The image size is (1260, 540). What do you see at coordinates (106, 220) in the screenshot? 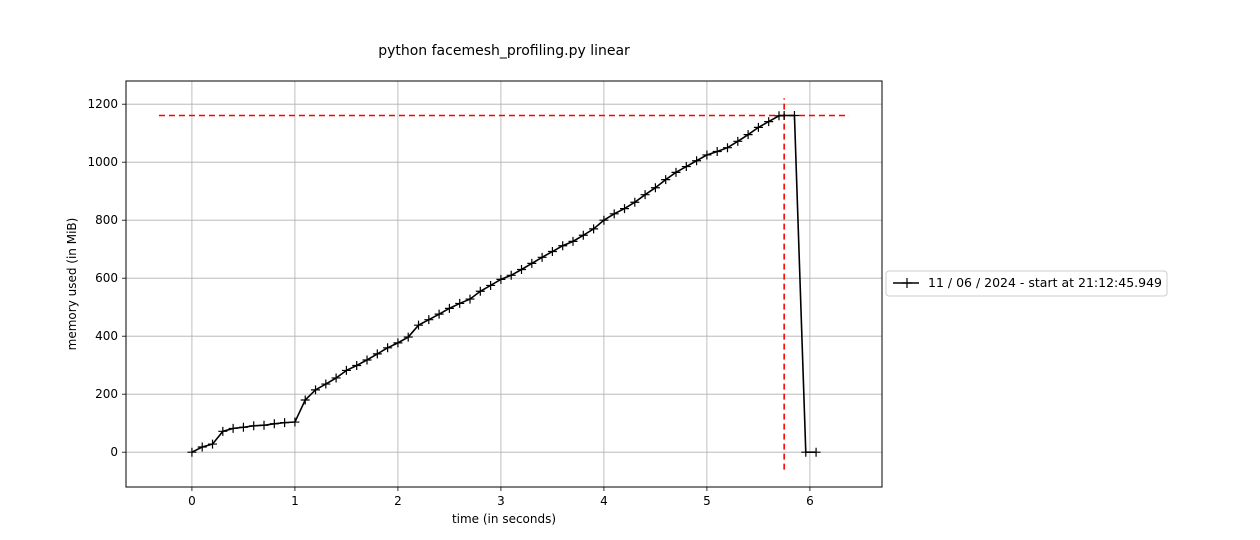
I see `y-tick-label: 800` at bounding box center [106, 220].